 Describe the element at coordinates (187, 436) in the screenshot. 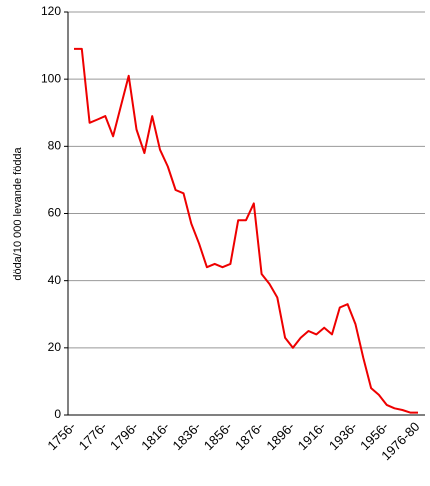

I see `x-tick-label: 1836-` at that location.